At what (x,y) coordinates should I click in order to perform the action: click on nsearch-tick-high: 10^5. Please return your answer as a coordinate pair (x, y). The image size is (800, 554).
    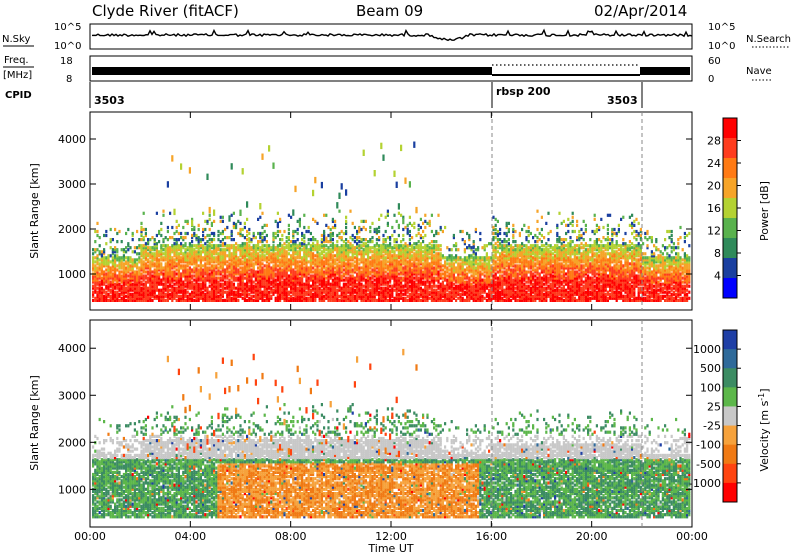
    Looking at the image, I should click on (721, 27).